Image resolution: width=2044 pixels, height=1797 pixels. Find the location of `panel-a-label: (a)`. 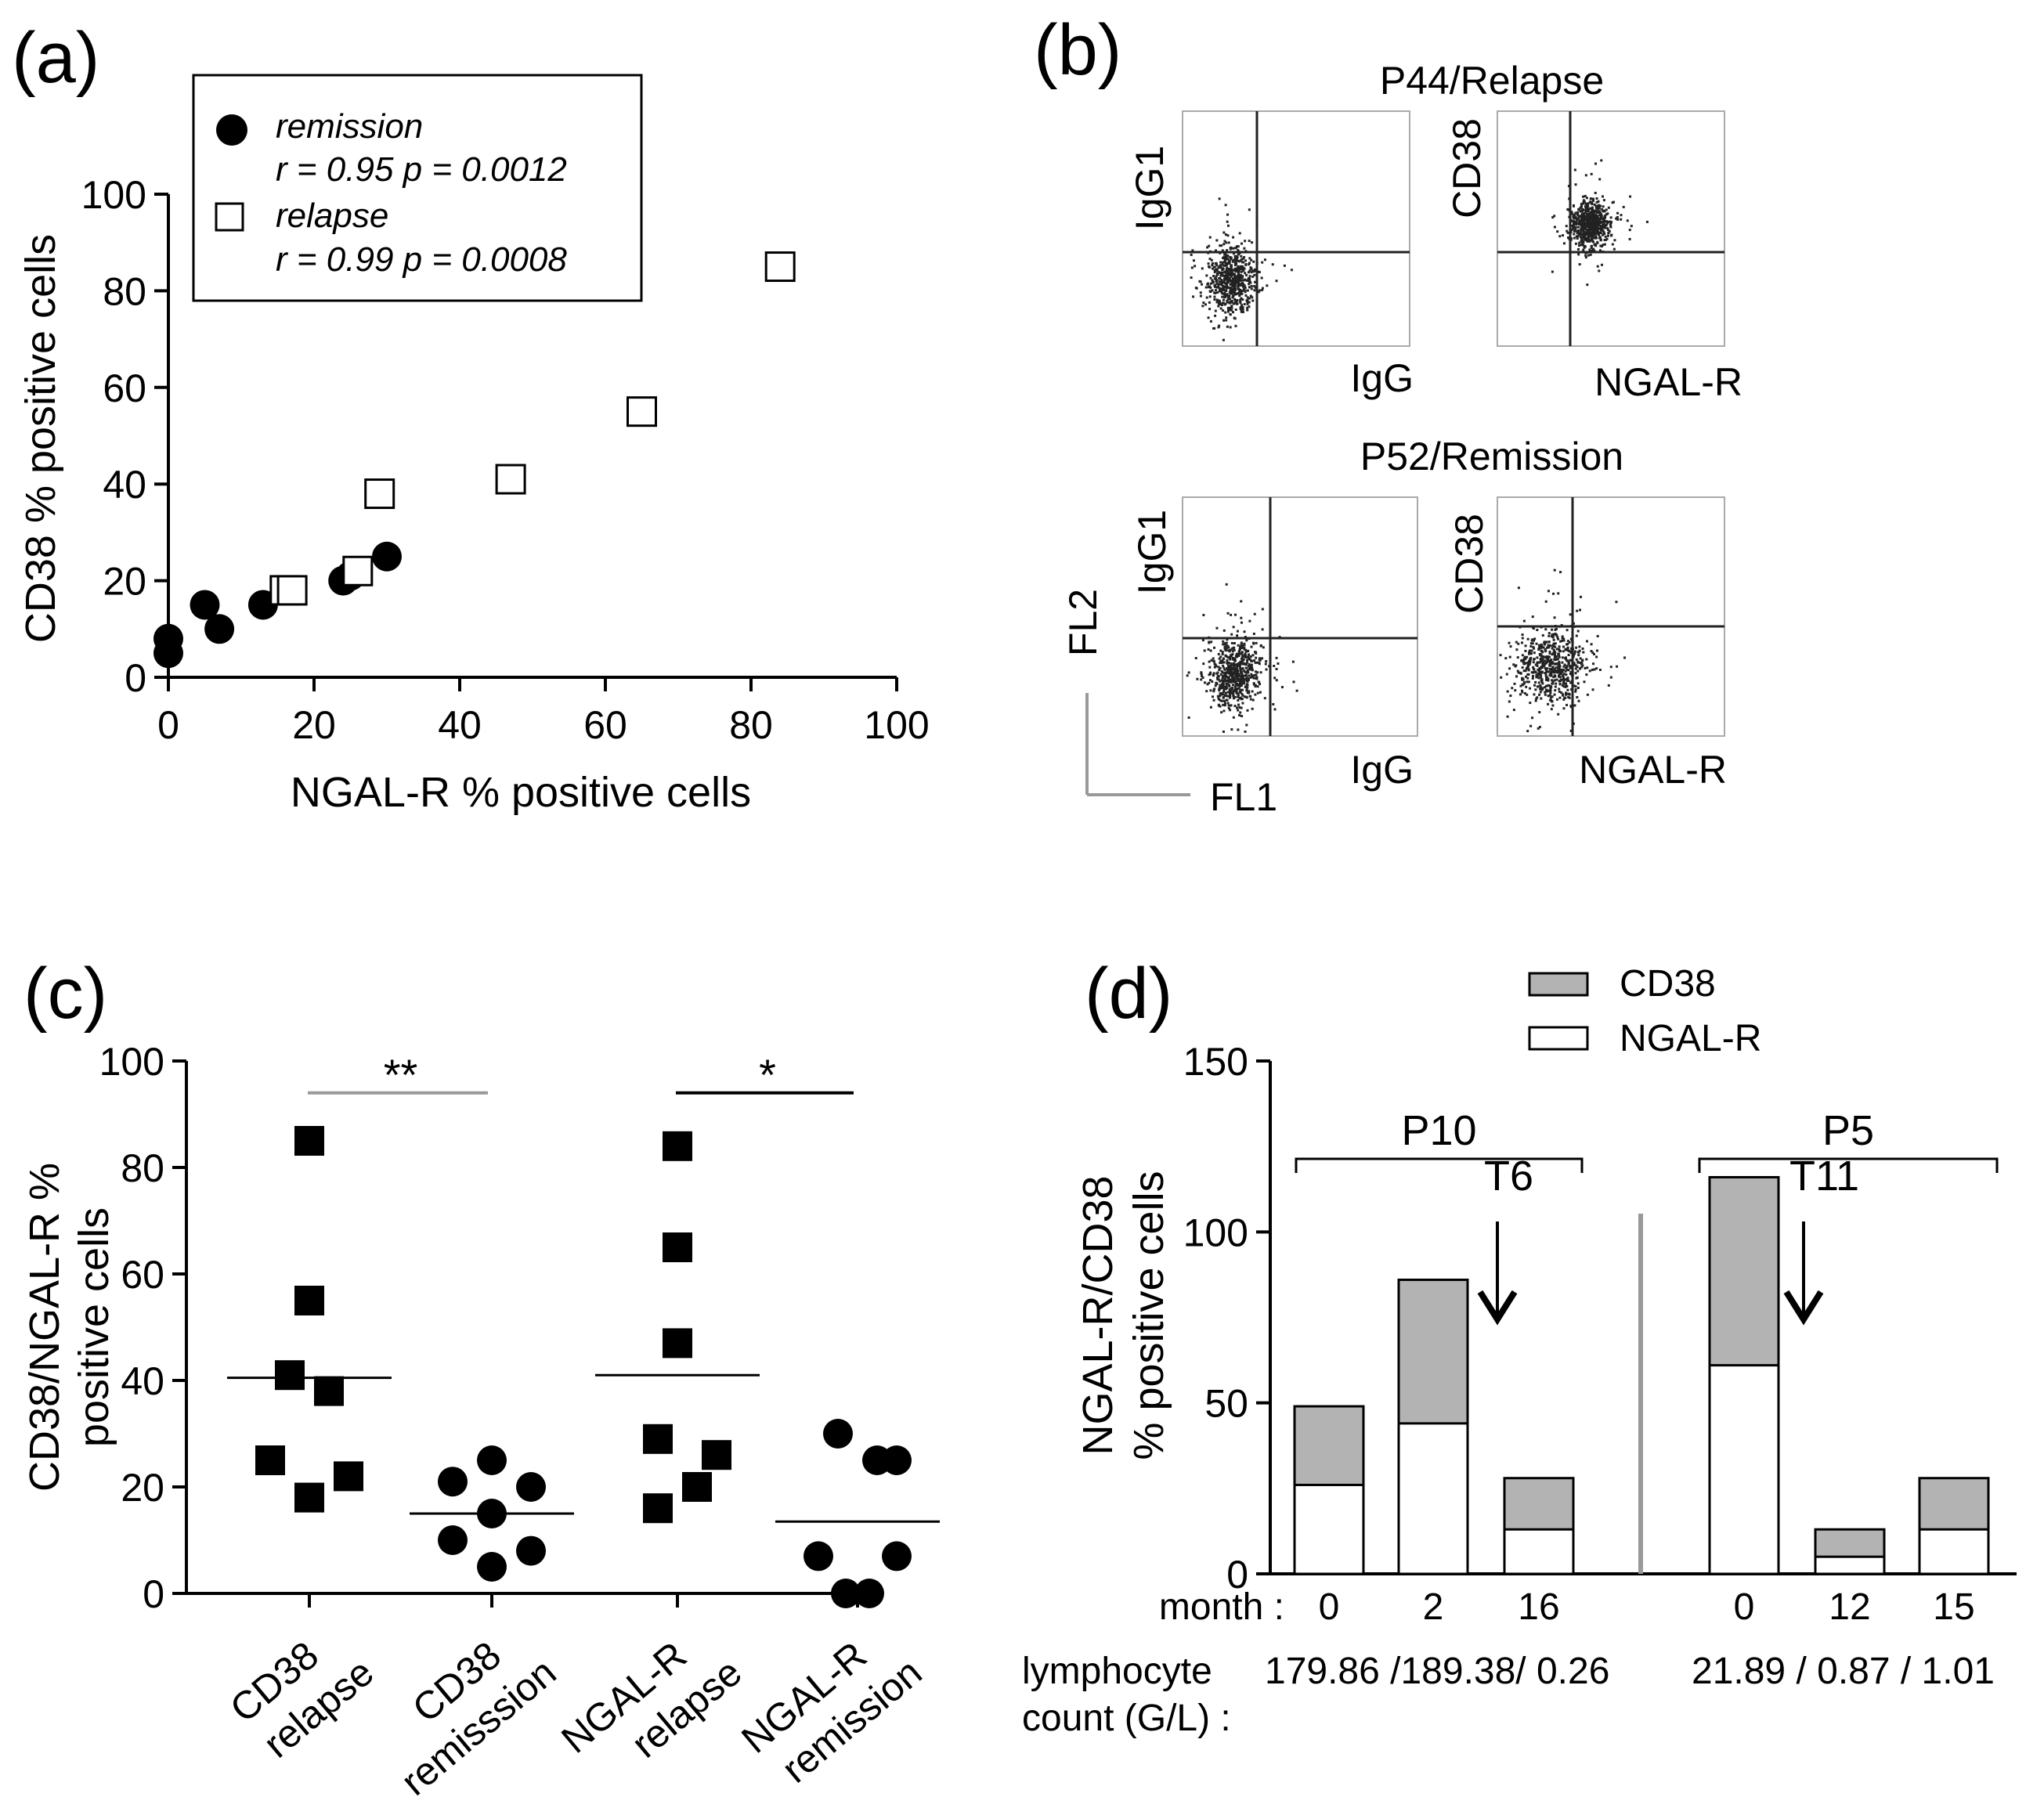

panel-a-label: (a) is located at coordinates (55, 58).